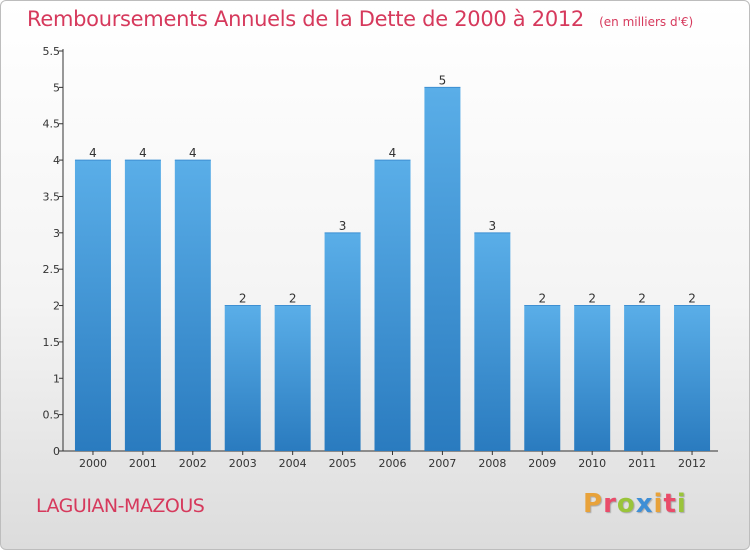 This screenshot has height=550, width=750. Describe the element at coordinates (670, 504) in the screenshot. I see `logo-letter: t` at that location.